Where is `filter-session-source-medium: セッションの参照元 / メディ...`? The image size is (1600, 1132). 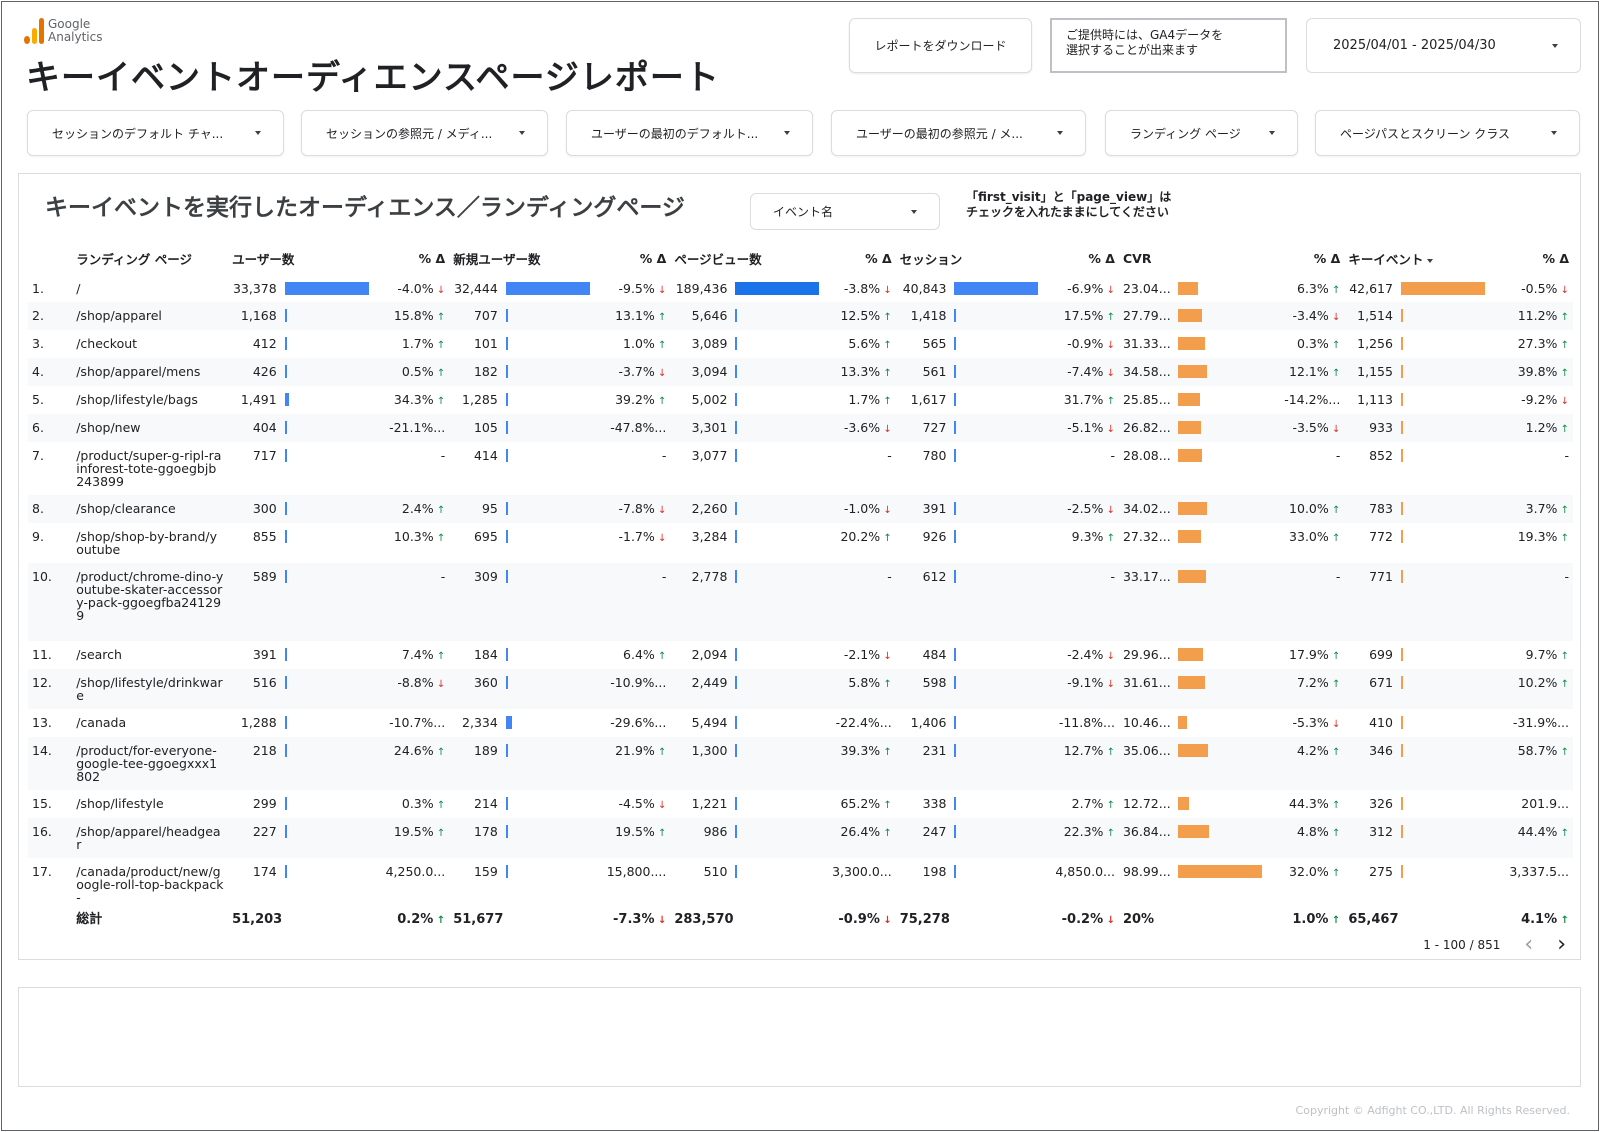
filter-session-source-medium: セッションの参照元 / メディ... is located at coordinates (424, 133).